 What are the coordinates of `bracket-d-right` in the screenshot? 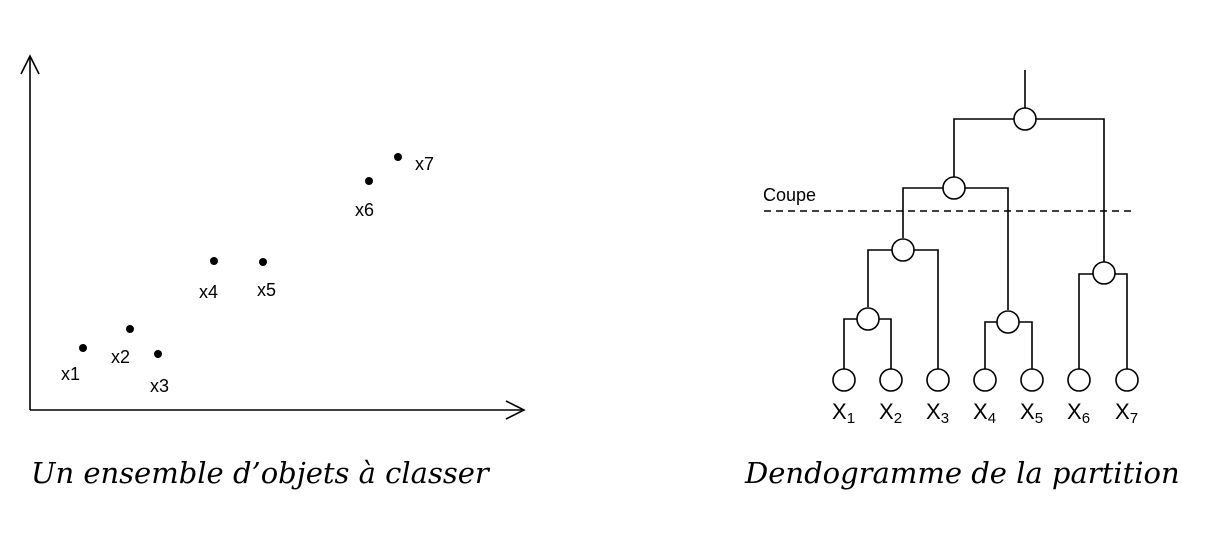 It's located at (885, 344).